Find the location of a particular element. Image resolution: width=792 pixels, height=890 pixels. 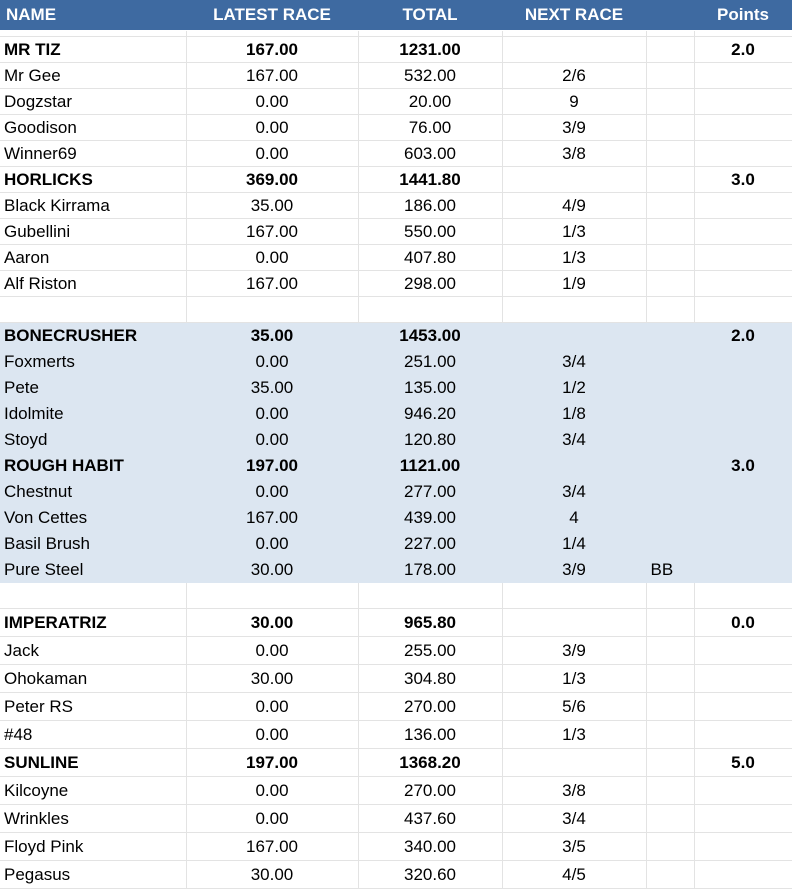

next-race-cell: 3/8 is located at coordinates (574, 153).